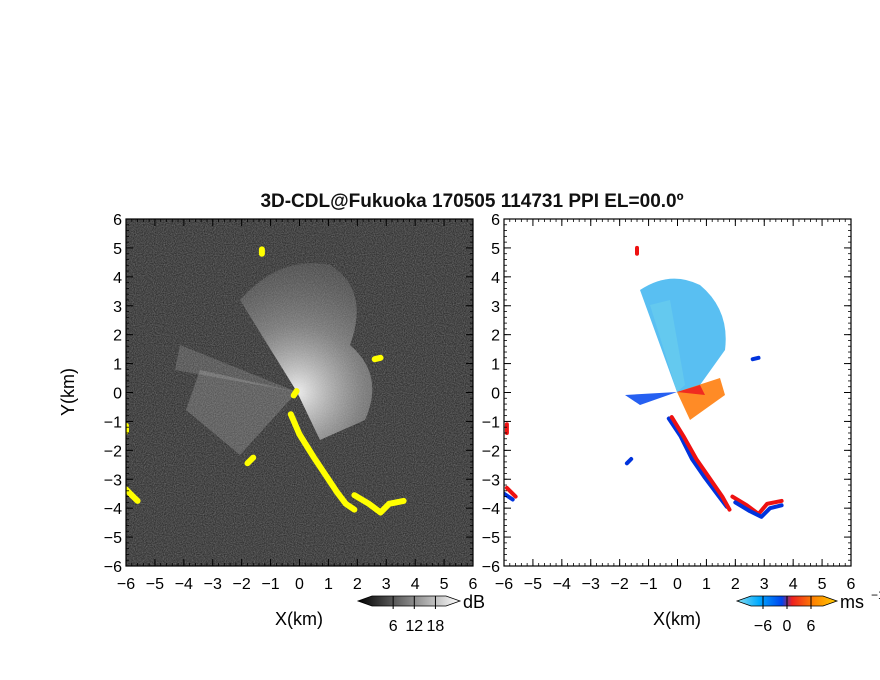 This screenshot has width=880, height=680. I want to click on colorbar-tick-label: 12, so click(414, 626).